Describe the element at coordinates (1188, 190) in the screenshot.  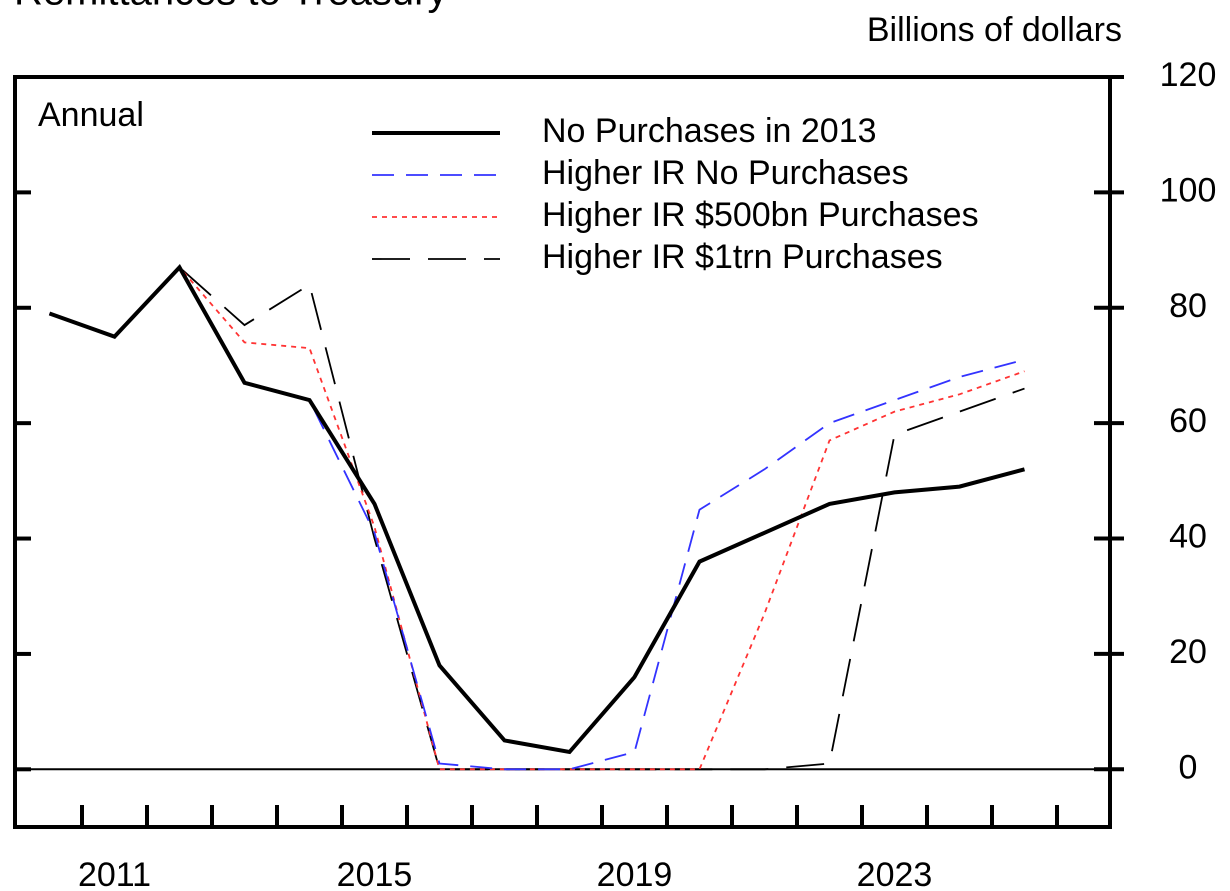
I see `y-tick-label: 100` at that location.